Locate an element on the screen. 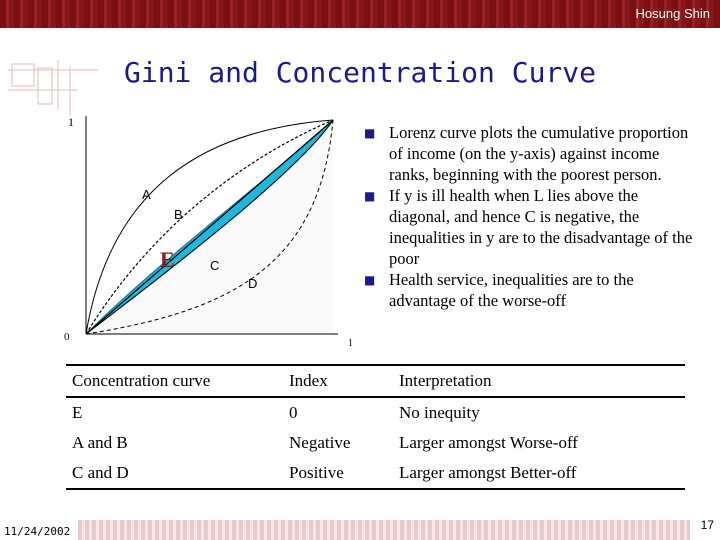 The width and height of the screenshot is (720, 540). table-header: Concentration curve is located at coordinates (174, 381).